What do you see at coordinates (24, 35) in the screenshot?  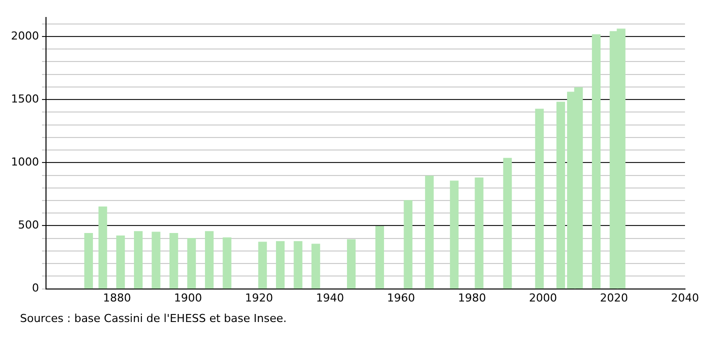 I see `y-tick-label: 2000` at bounding box center [24, 35].